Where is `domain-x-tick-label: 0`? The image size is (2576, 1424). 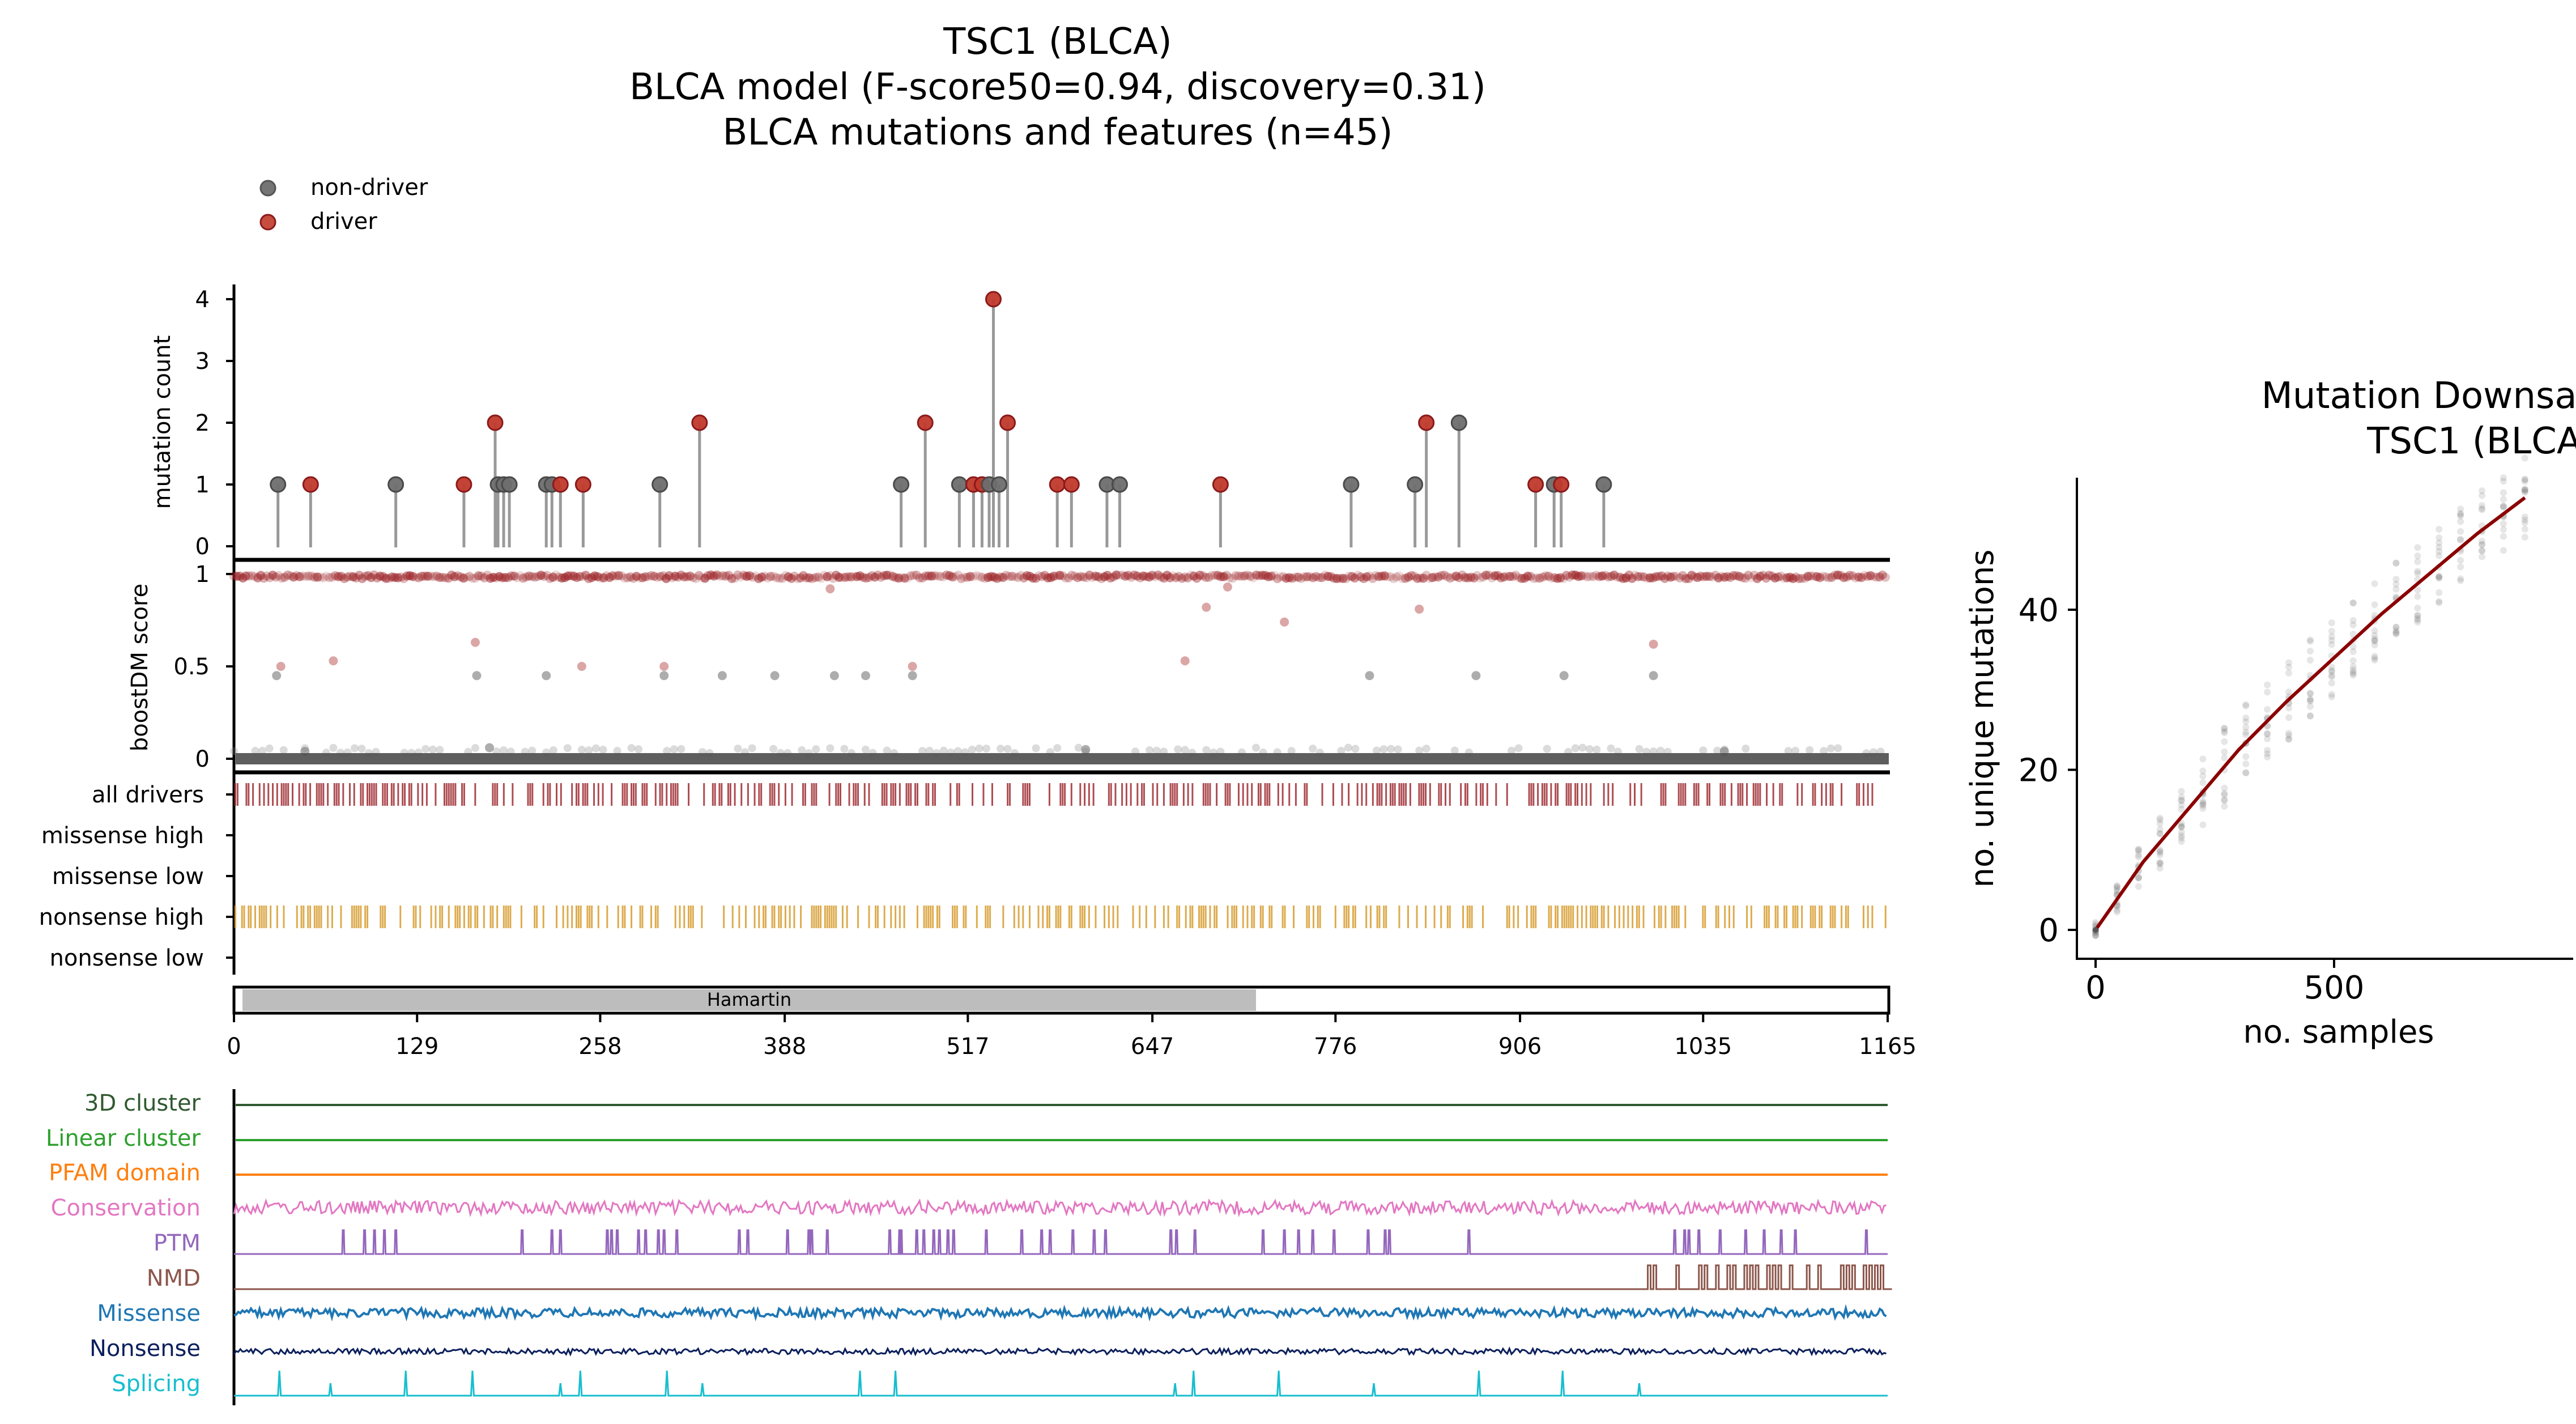 domain-x-tick-label: 0 is located at coordinates (234, 1047).